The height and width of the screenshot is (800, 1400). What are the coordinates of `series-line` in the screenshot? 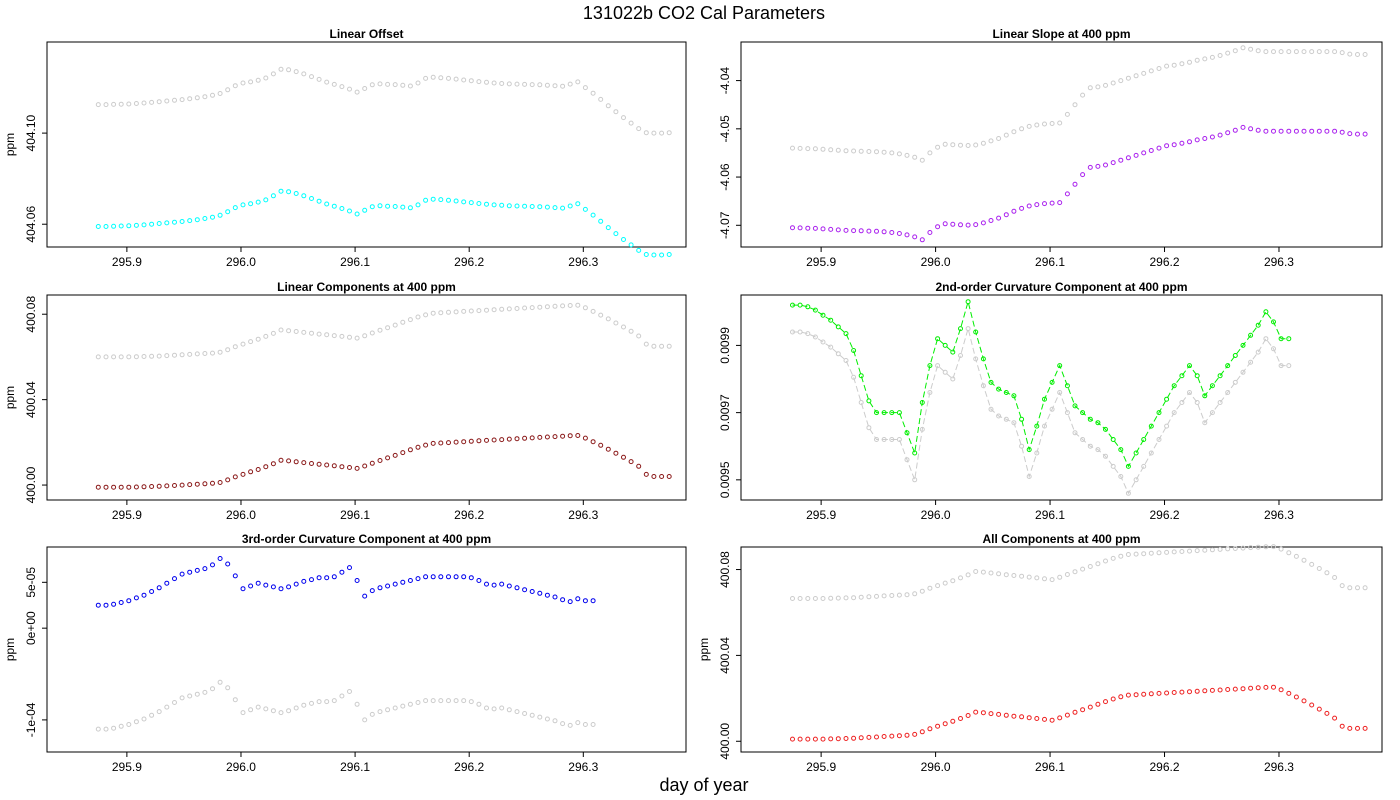 It's located at (1040, 383).